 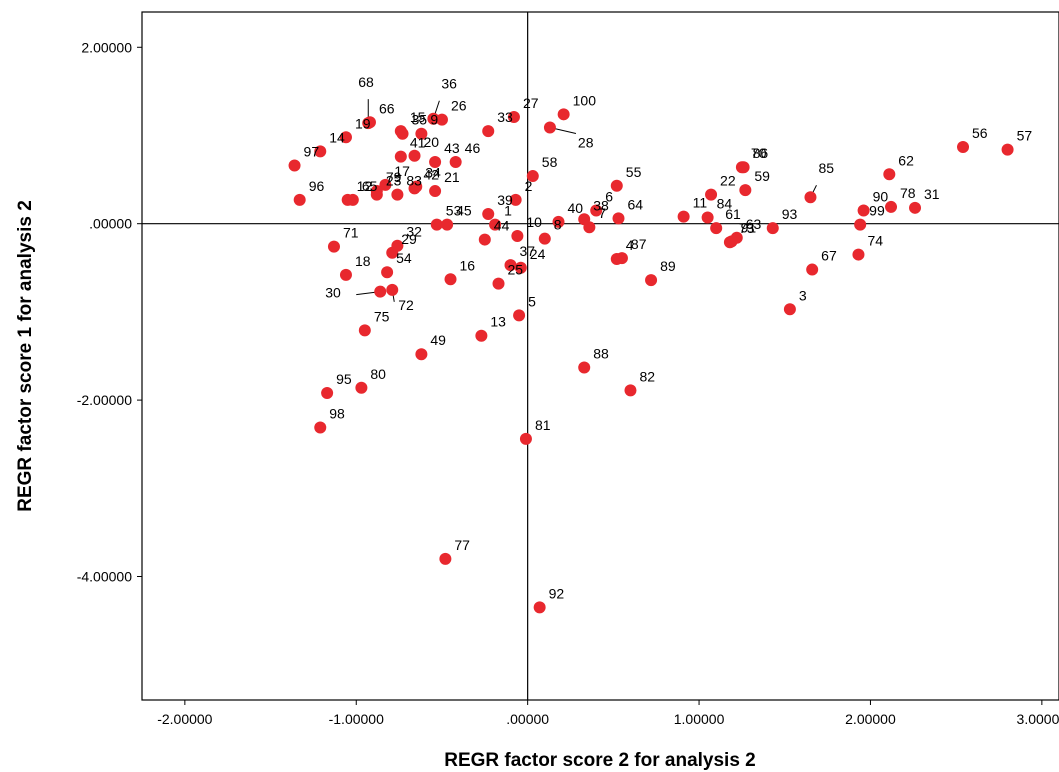 What do you see at coordinates (104, 400) in the screenshot?
I see `y-tick-label: -2.00000` at bounding box center [104, 400].